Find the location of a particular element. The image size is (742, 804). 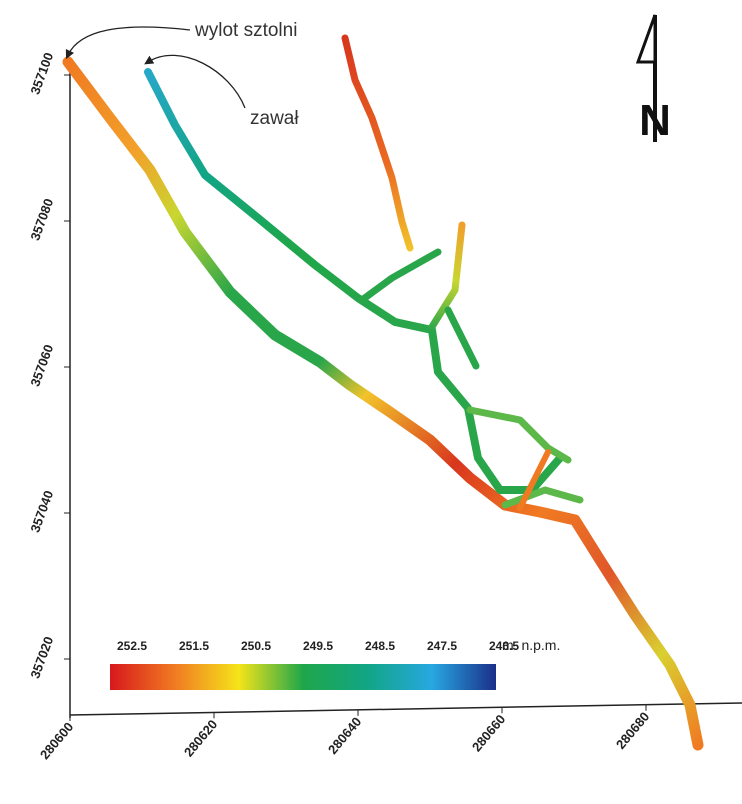

y-tick-label: 357080 is located at coordinates (41, 220).